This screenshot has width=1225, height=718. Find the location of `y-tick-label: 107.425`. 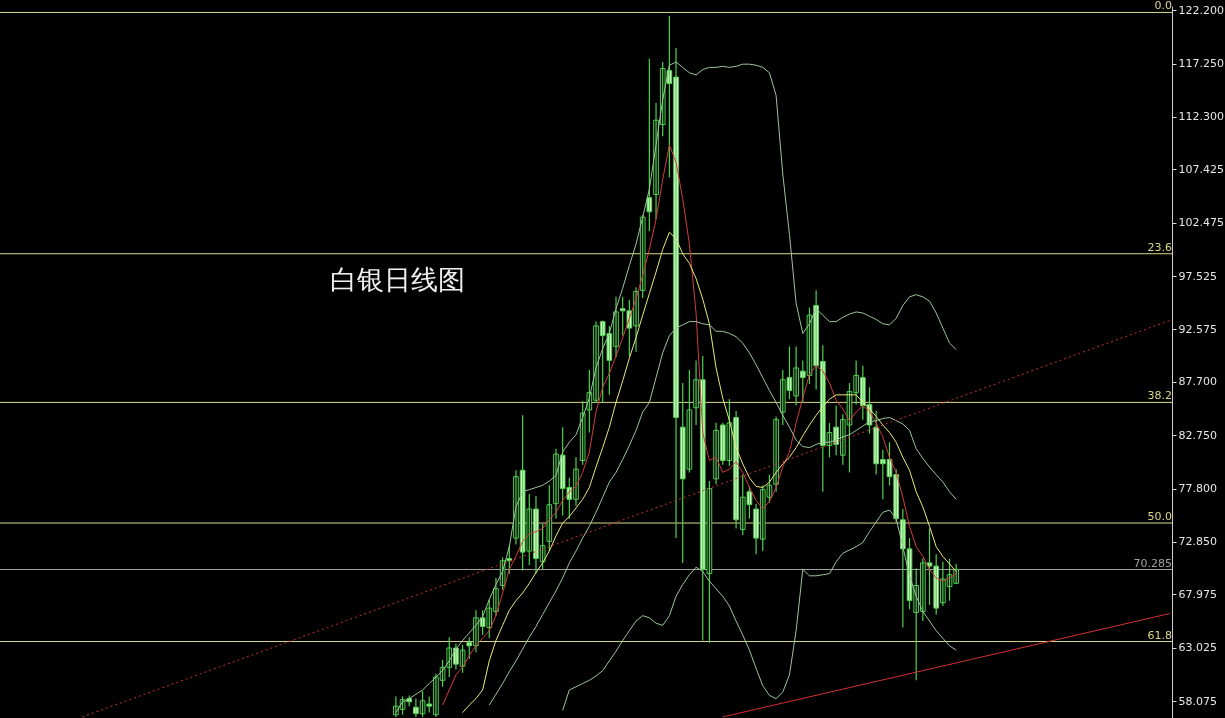

y-tick-label: 107.425 is located at coordinates (1201, 169).